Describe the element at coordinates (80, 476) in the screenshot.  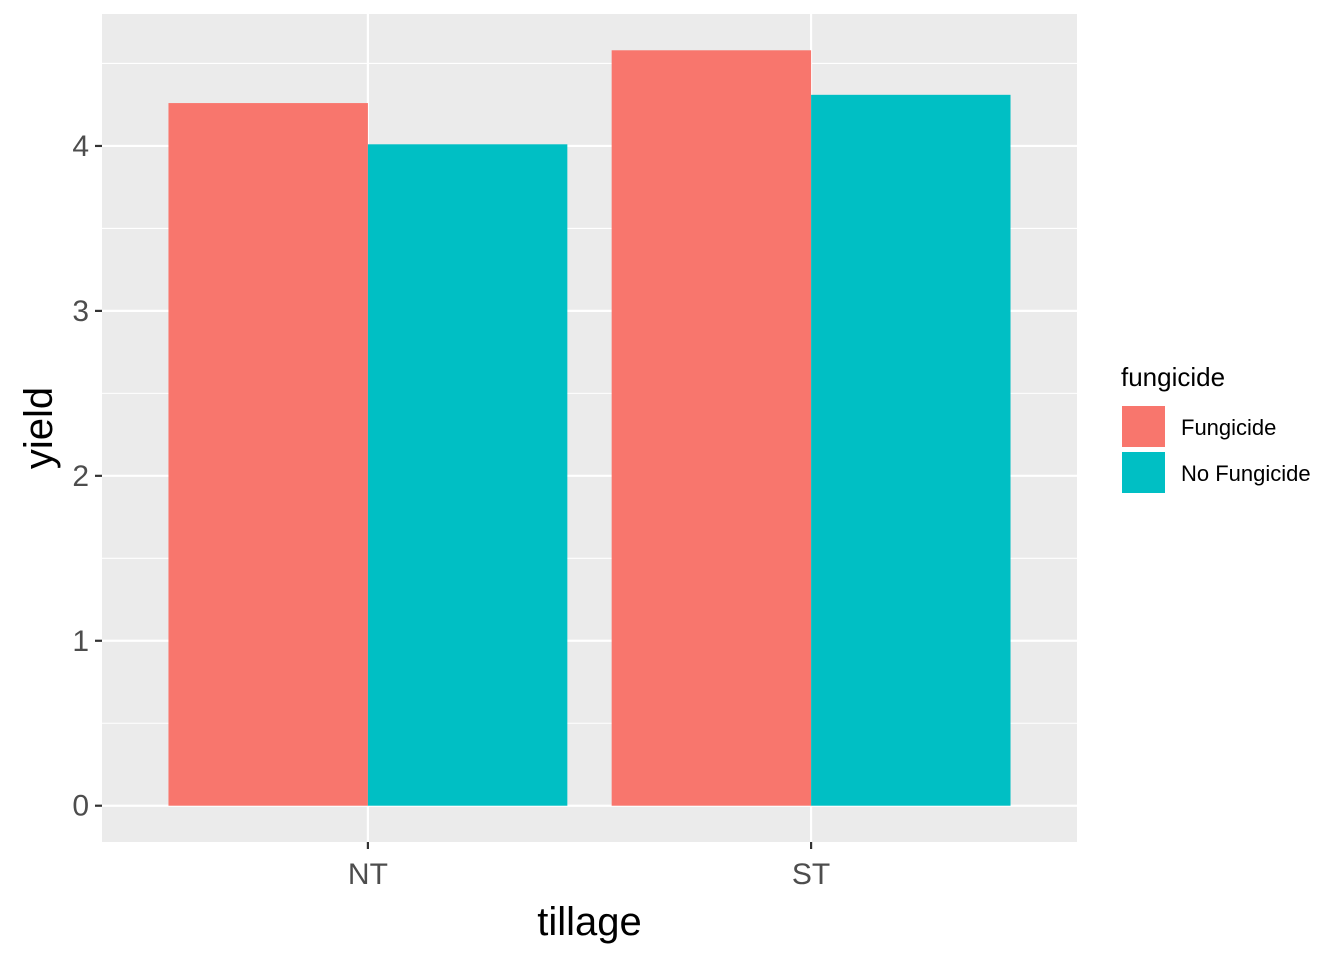
I see `y-tick-label: 2` at that location.